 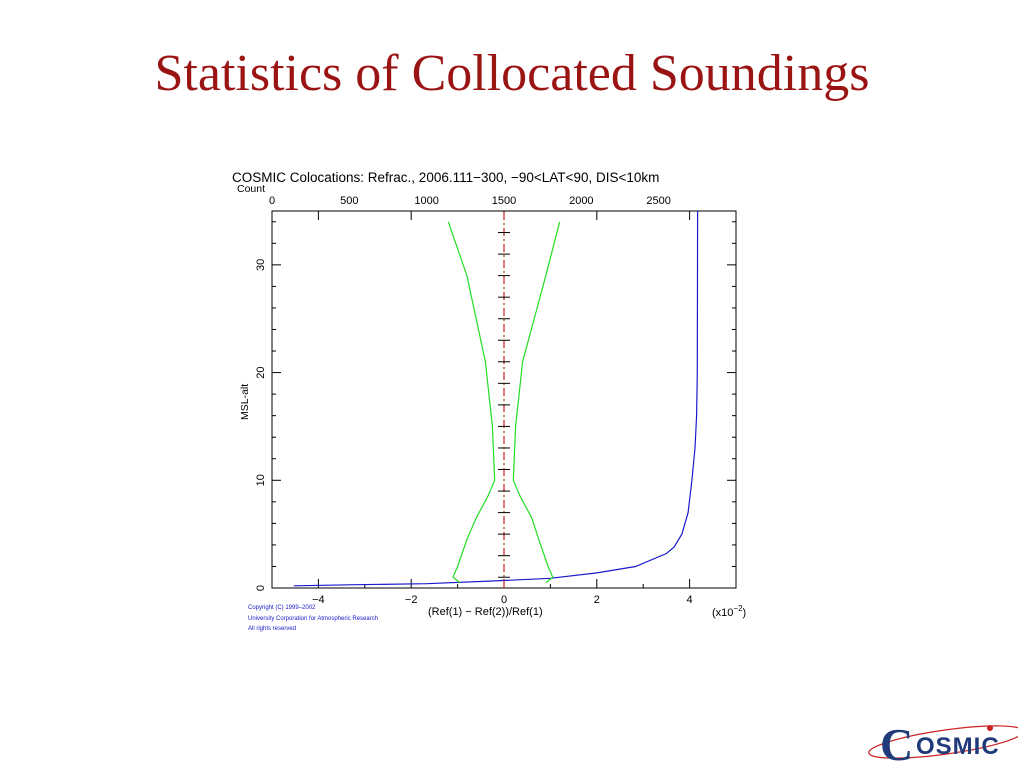 I want to click on x-multiplier-close: ), so click(x=745, y=613).